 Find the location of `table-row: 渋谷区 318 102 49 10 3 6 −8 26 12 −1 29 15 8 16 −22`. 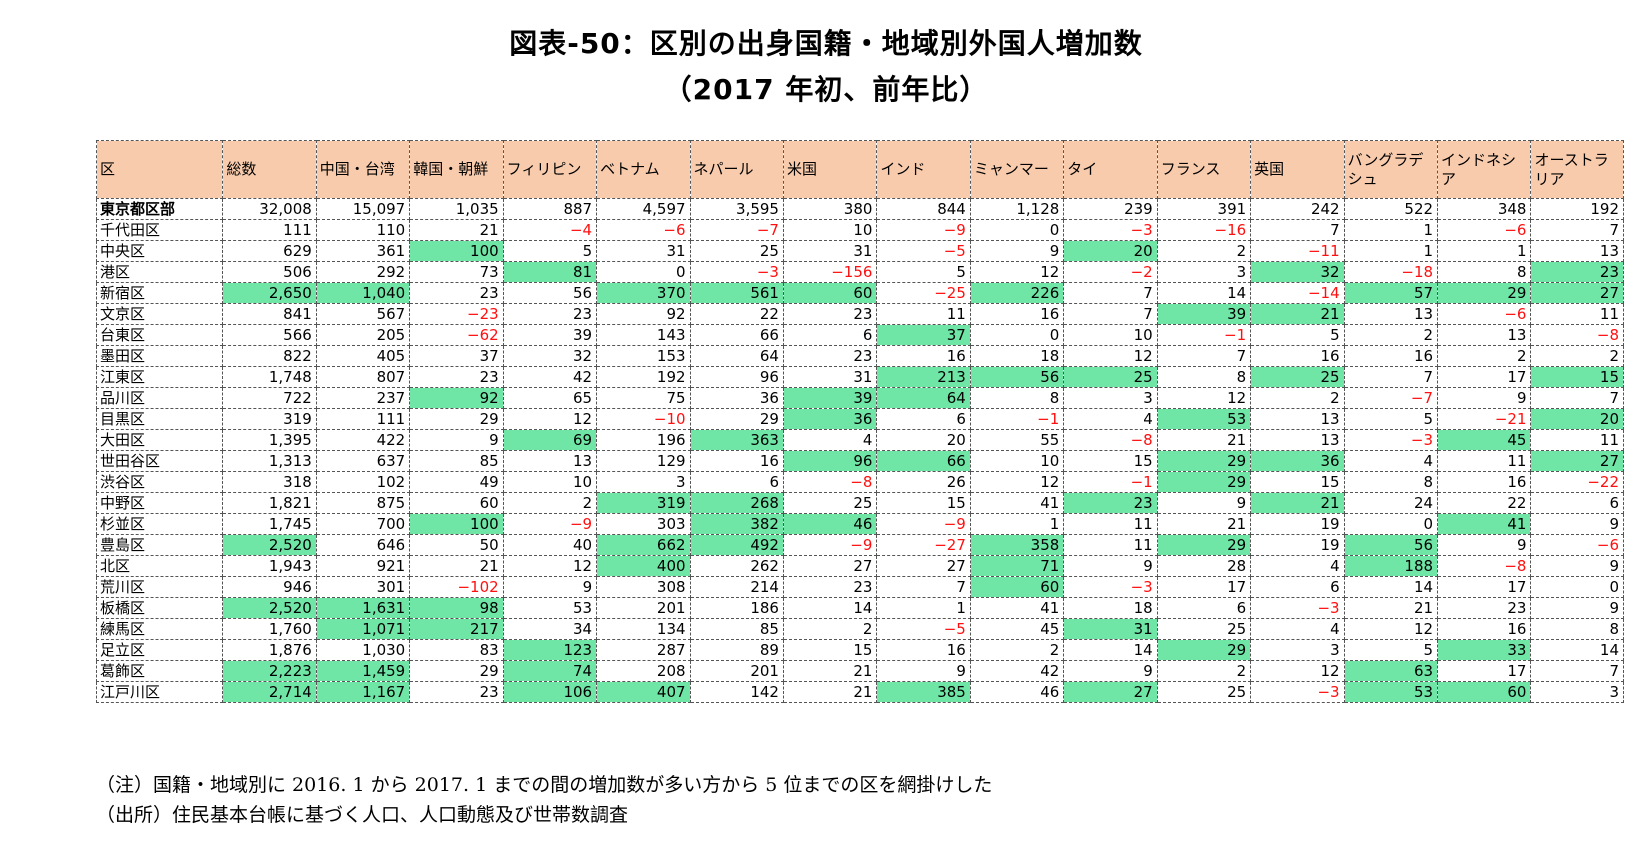

table-row: 渋谷区 318 102 49 10 3 6 −8 26 12 −1 29 15 8 16 −22 is located at coordinates (859, 482).